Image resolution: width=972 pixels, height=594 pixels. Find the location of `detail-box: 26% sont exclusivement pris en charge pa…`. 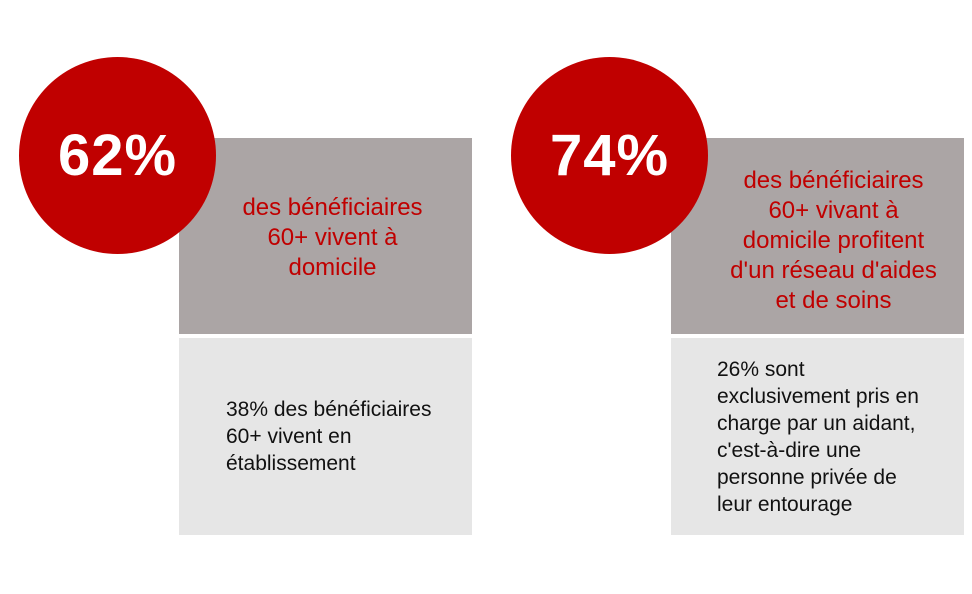

detail-box: 26% sont exclusivement pris en charge pa… is located at coordinates (817, 436).